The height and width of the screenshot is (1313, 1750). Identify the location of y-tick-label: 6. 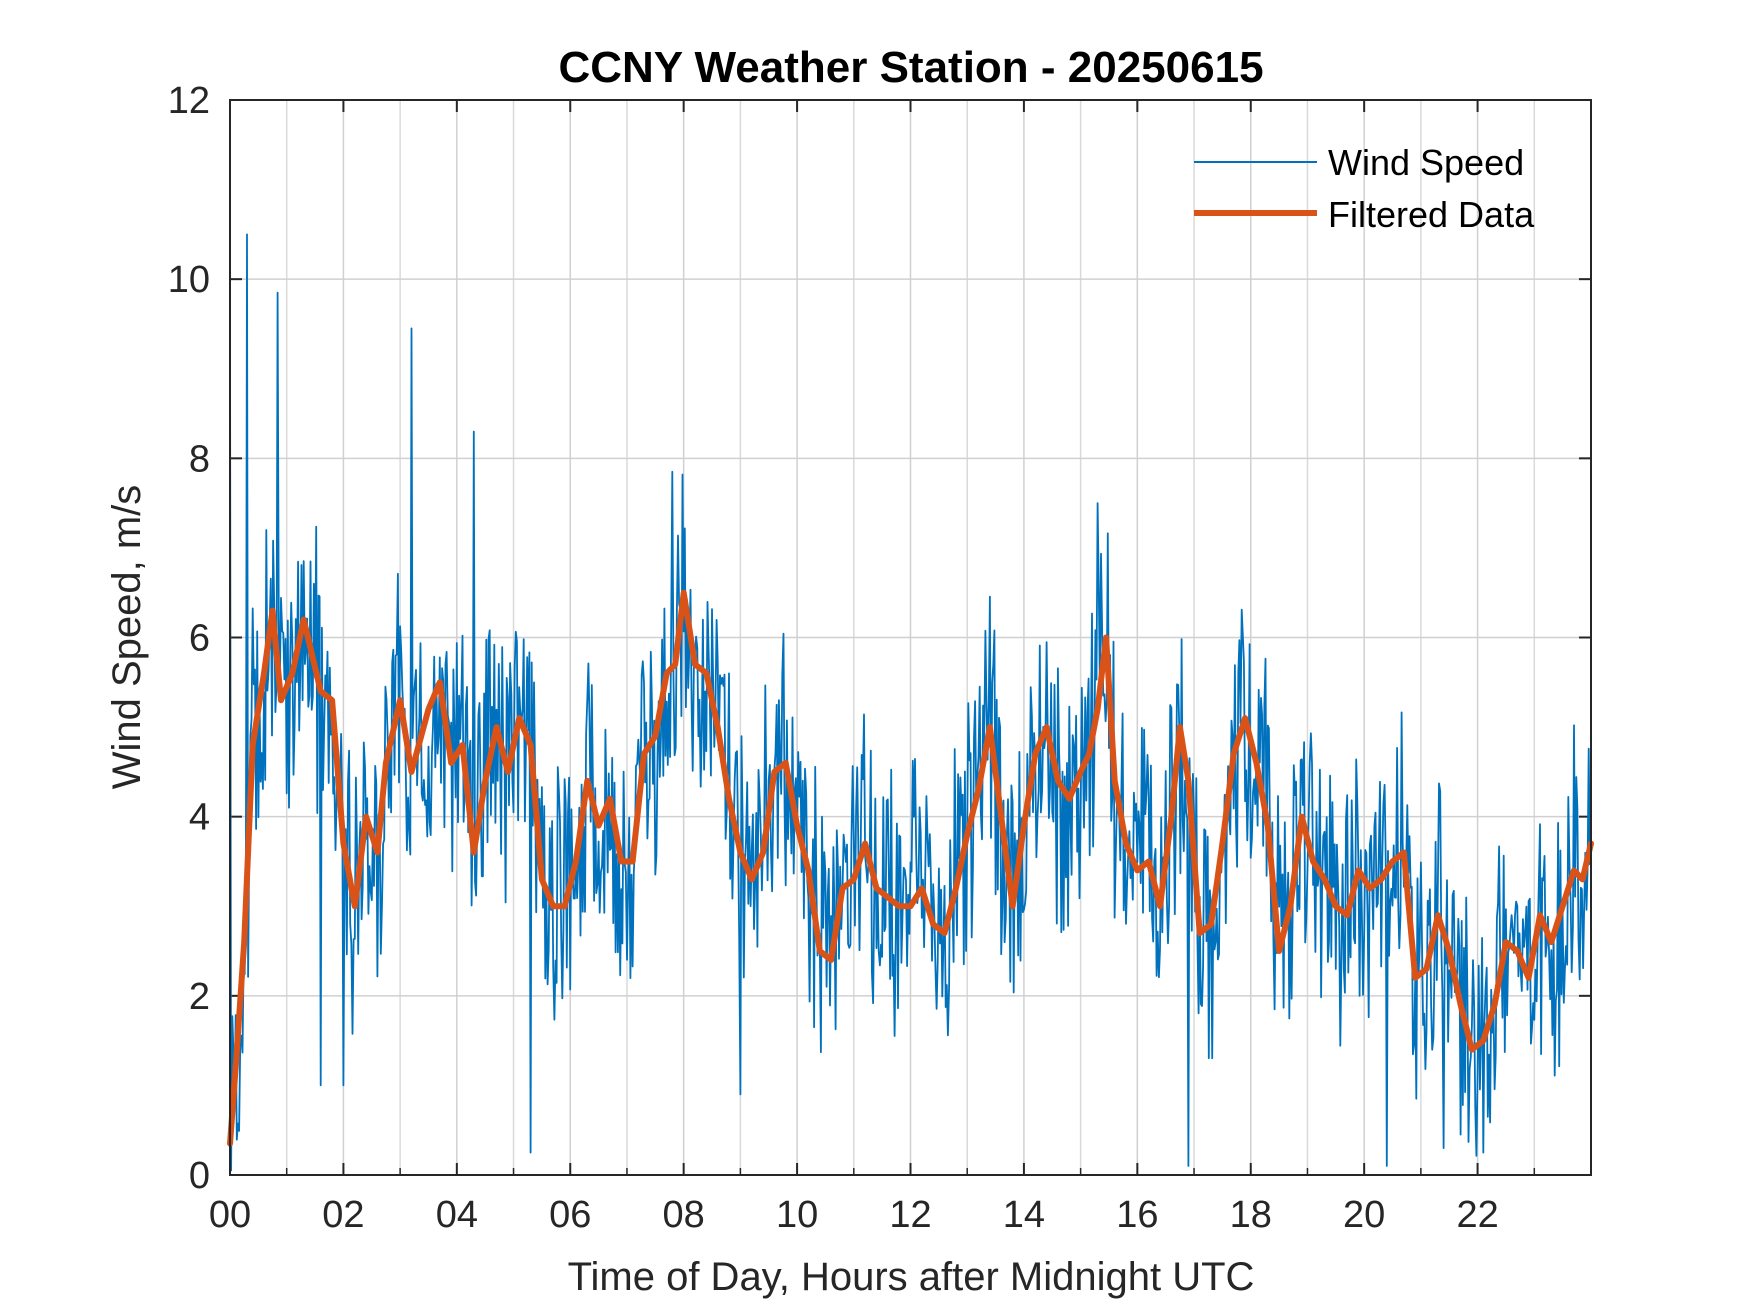
(199, 639).